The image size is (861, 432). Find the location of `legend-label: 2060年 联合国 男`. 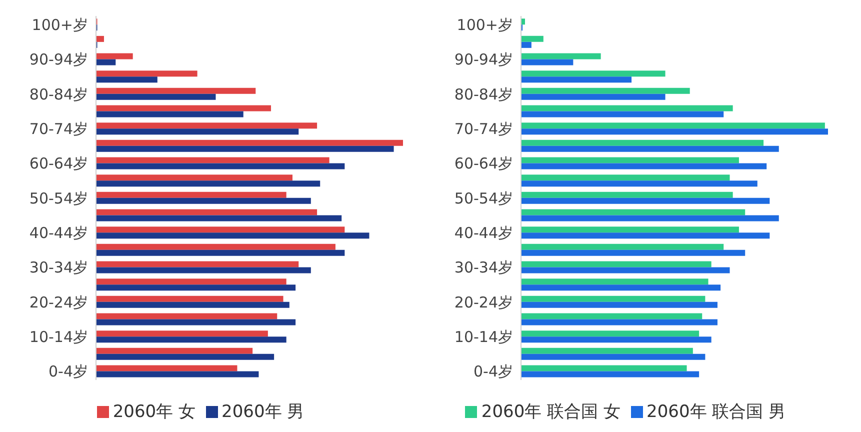

legend-label: 2060年 联合国 男 is located at coordinates (716, 412).